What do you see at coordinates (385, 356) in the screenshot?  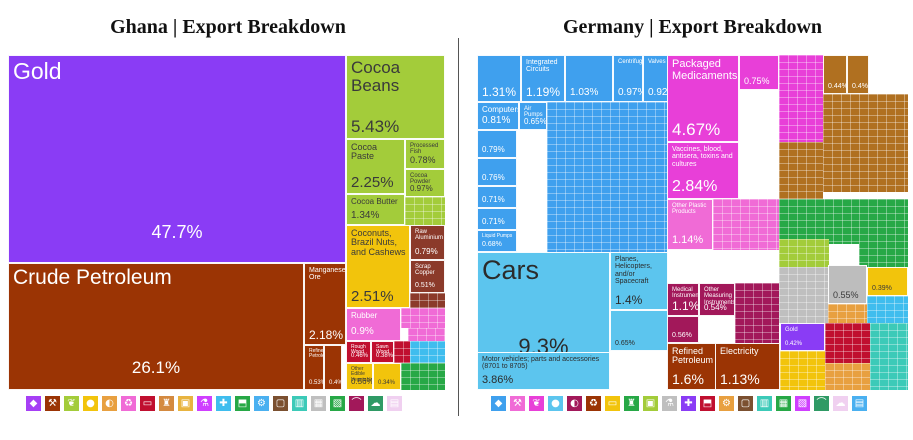 I see `tile-value: 0.38%` at bounding box center [385, 356].